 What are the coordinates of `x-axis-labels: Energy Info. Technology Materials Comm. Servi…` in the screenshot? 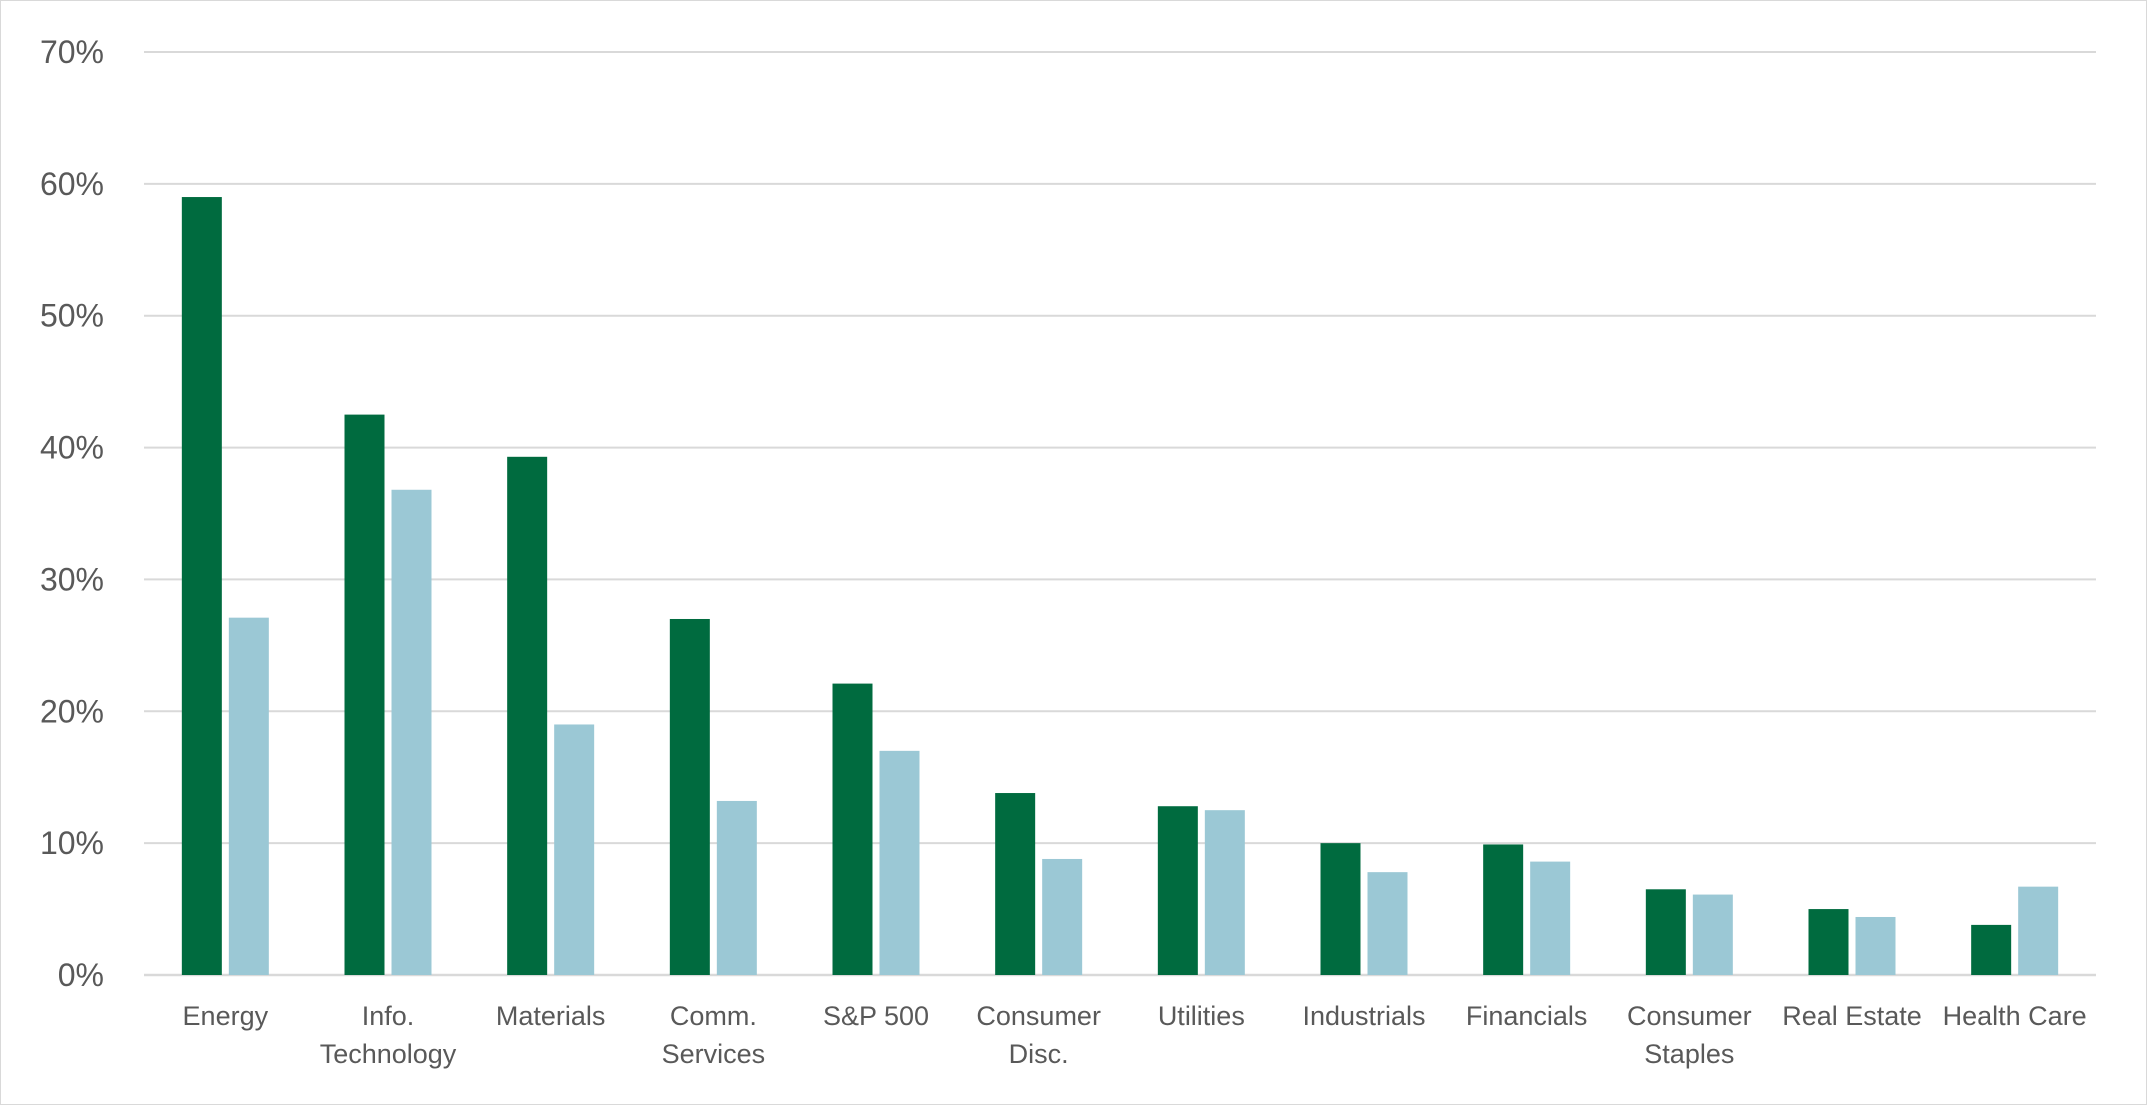 It's located at (1135, 1035).